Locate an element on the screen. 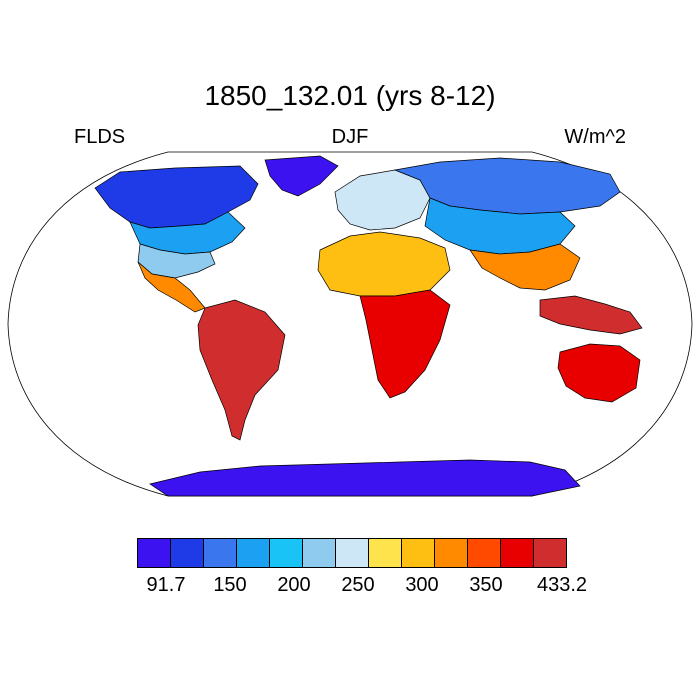 The height and width of the screenshot is (700, 700). region-australia is located at coordinates (599, 373).